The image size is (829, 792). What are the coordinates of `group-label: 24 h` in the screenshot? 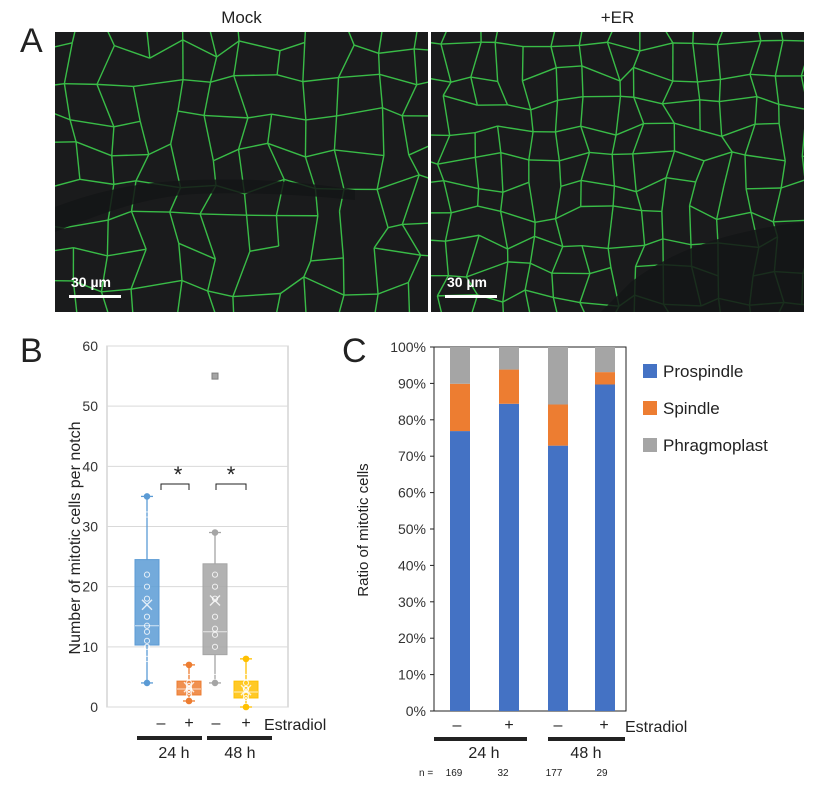 It's located at (173, 753).